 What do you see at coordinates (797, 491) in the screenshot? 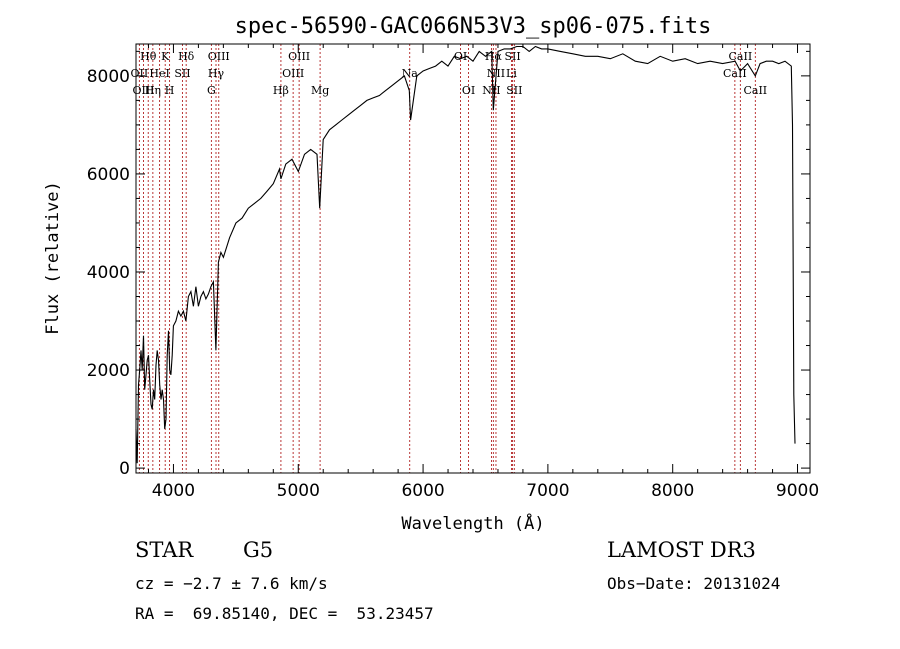
I see `x-tick-label: 9000` at bounding box center [797, 491].